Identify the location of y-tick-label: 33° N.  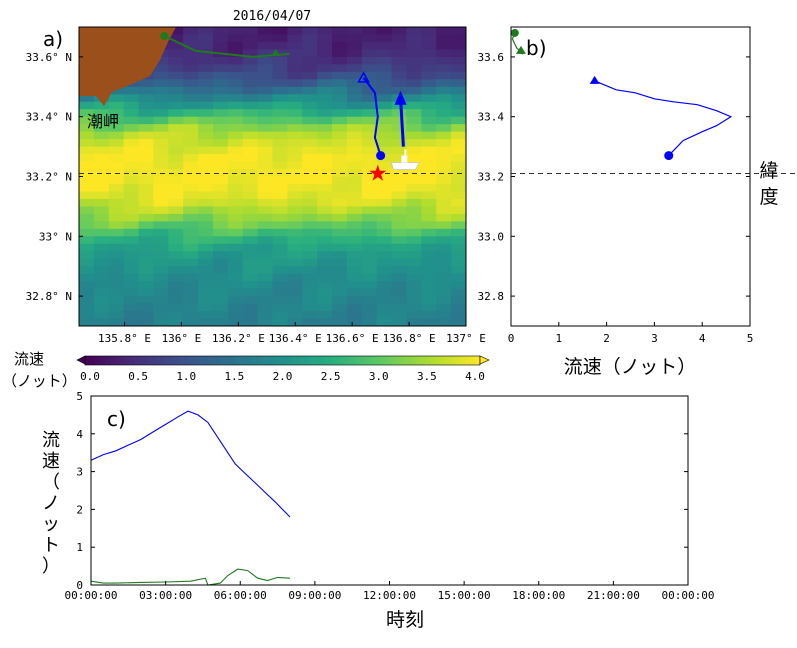
(55, 236).